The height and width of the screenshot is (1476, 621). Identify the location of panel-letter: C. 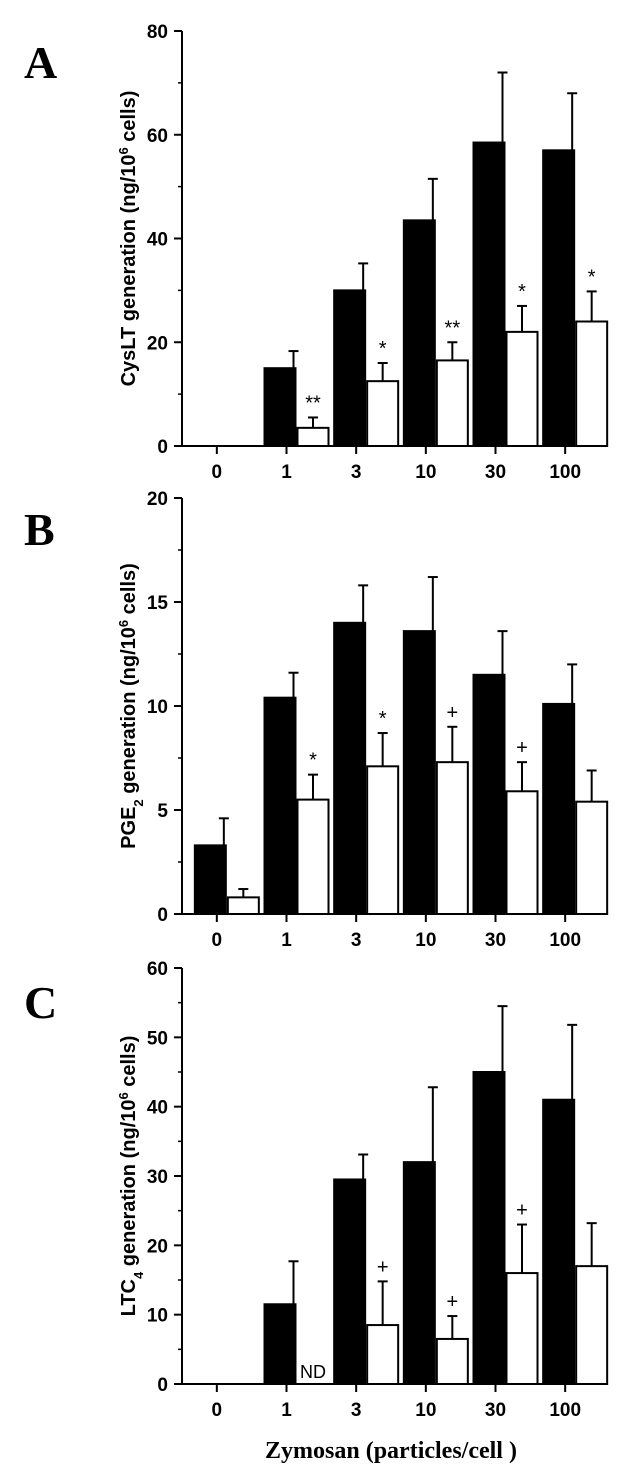
(40, 1002).